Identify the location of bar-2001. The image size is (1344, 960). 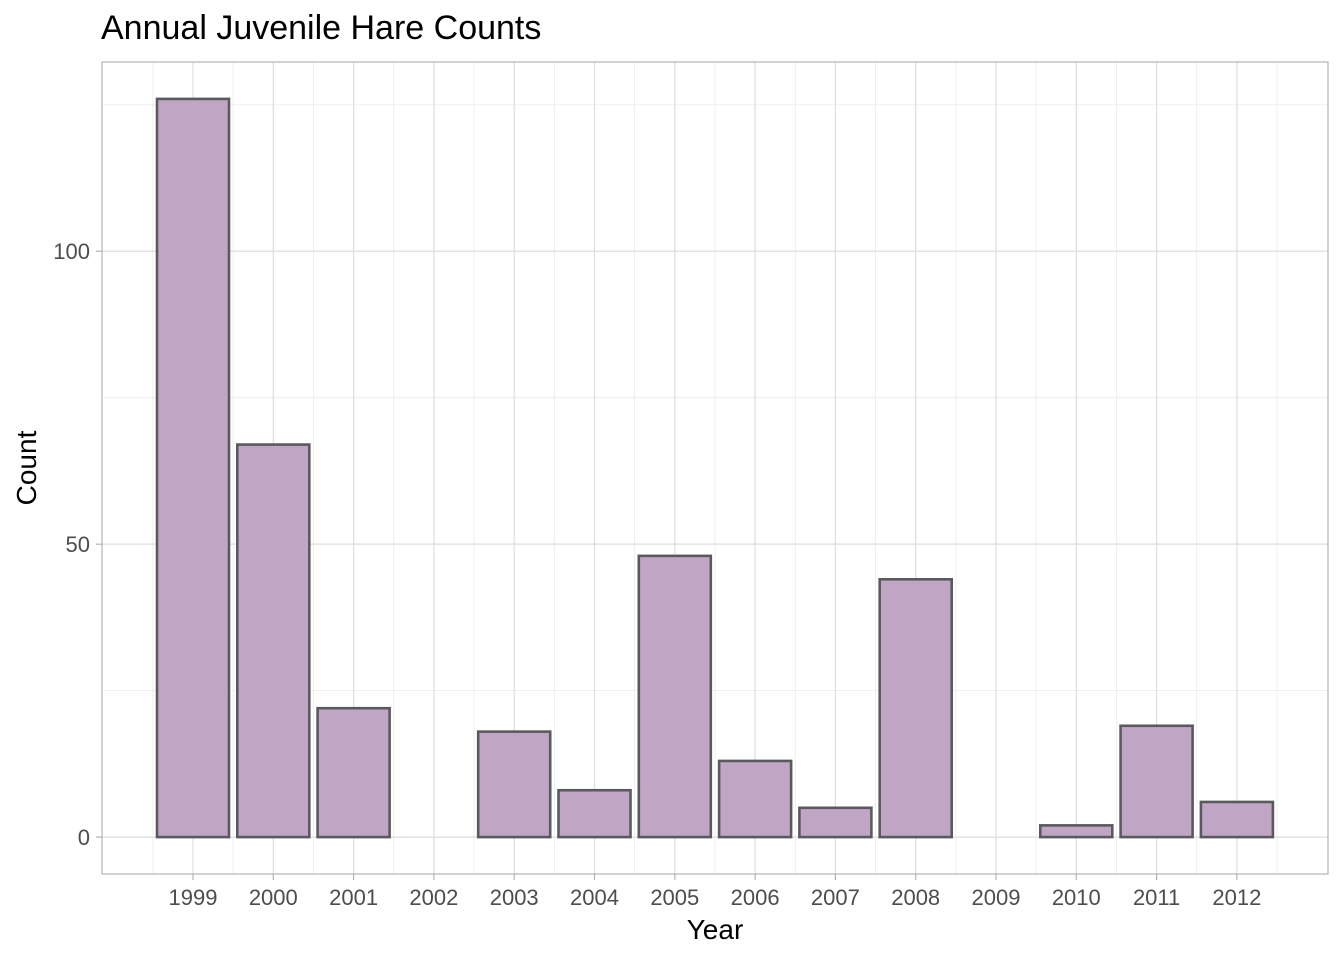
(353, 772).